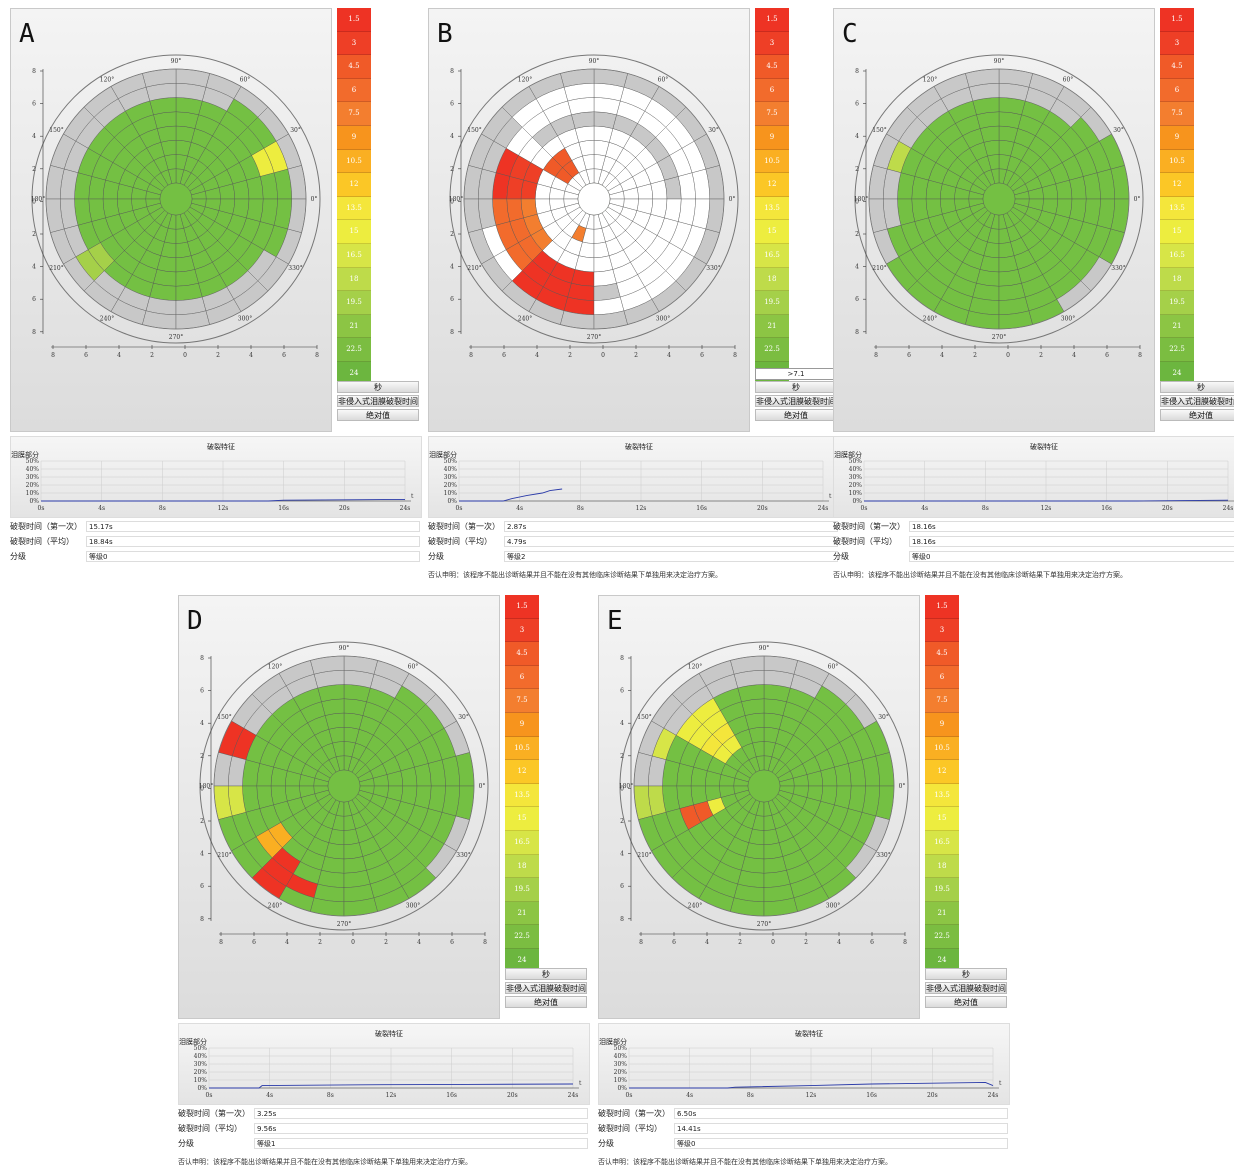 The height and width of the screenshot is (1167, 1234). I want to click on color-scale-cell: 21, so click(354, 326).